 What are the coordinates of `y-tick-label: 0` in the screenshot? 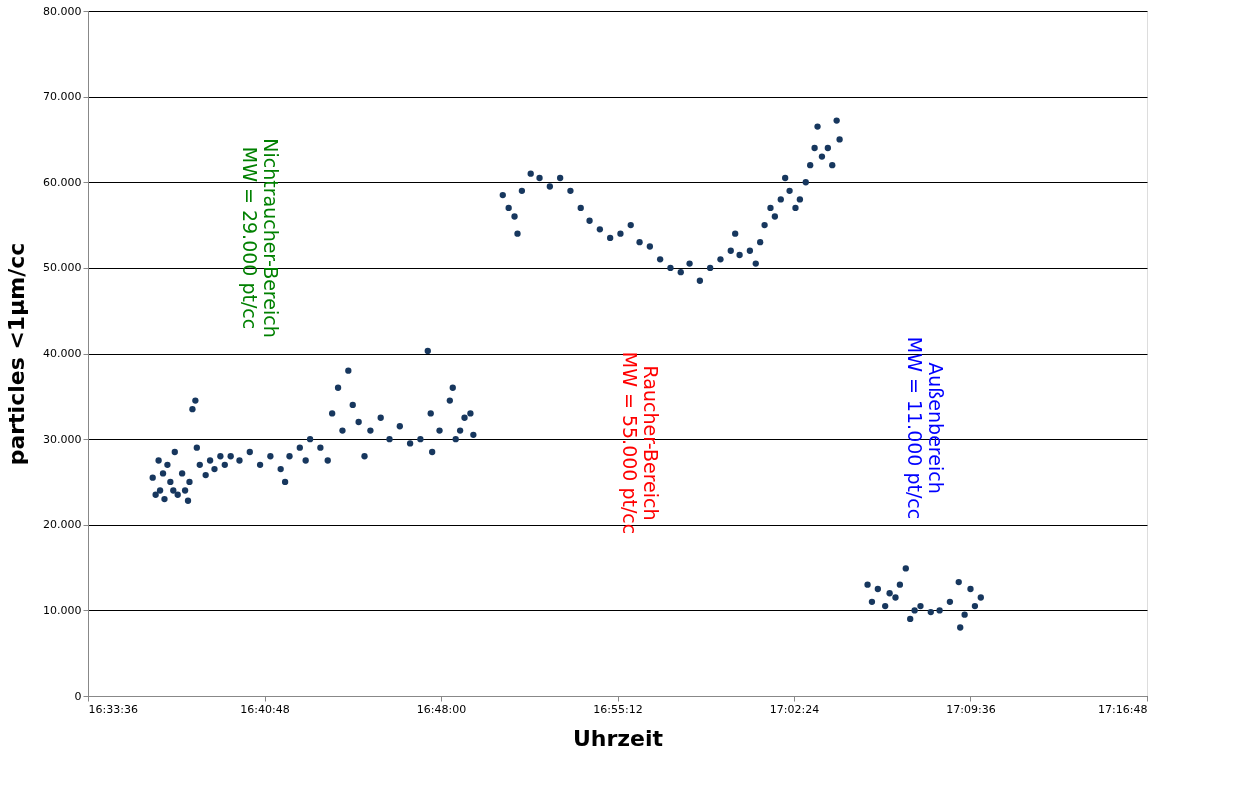 It's located at (78, 696).